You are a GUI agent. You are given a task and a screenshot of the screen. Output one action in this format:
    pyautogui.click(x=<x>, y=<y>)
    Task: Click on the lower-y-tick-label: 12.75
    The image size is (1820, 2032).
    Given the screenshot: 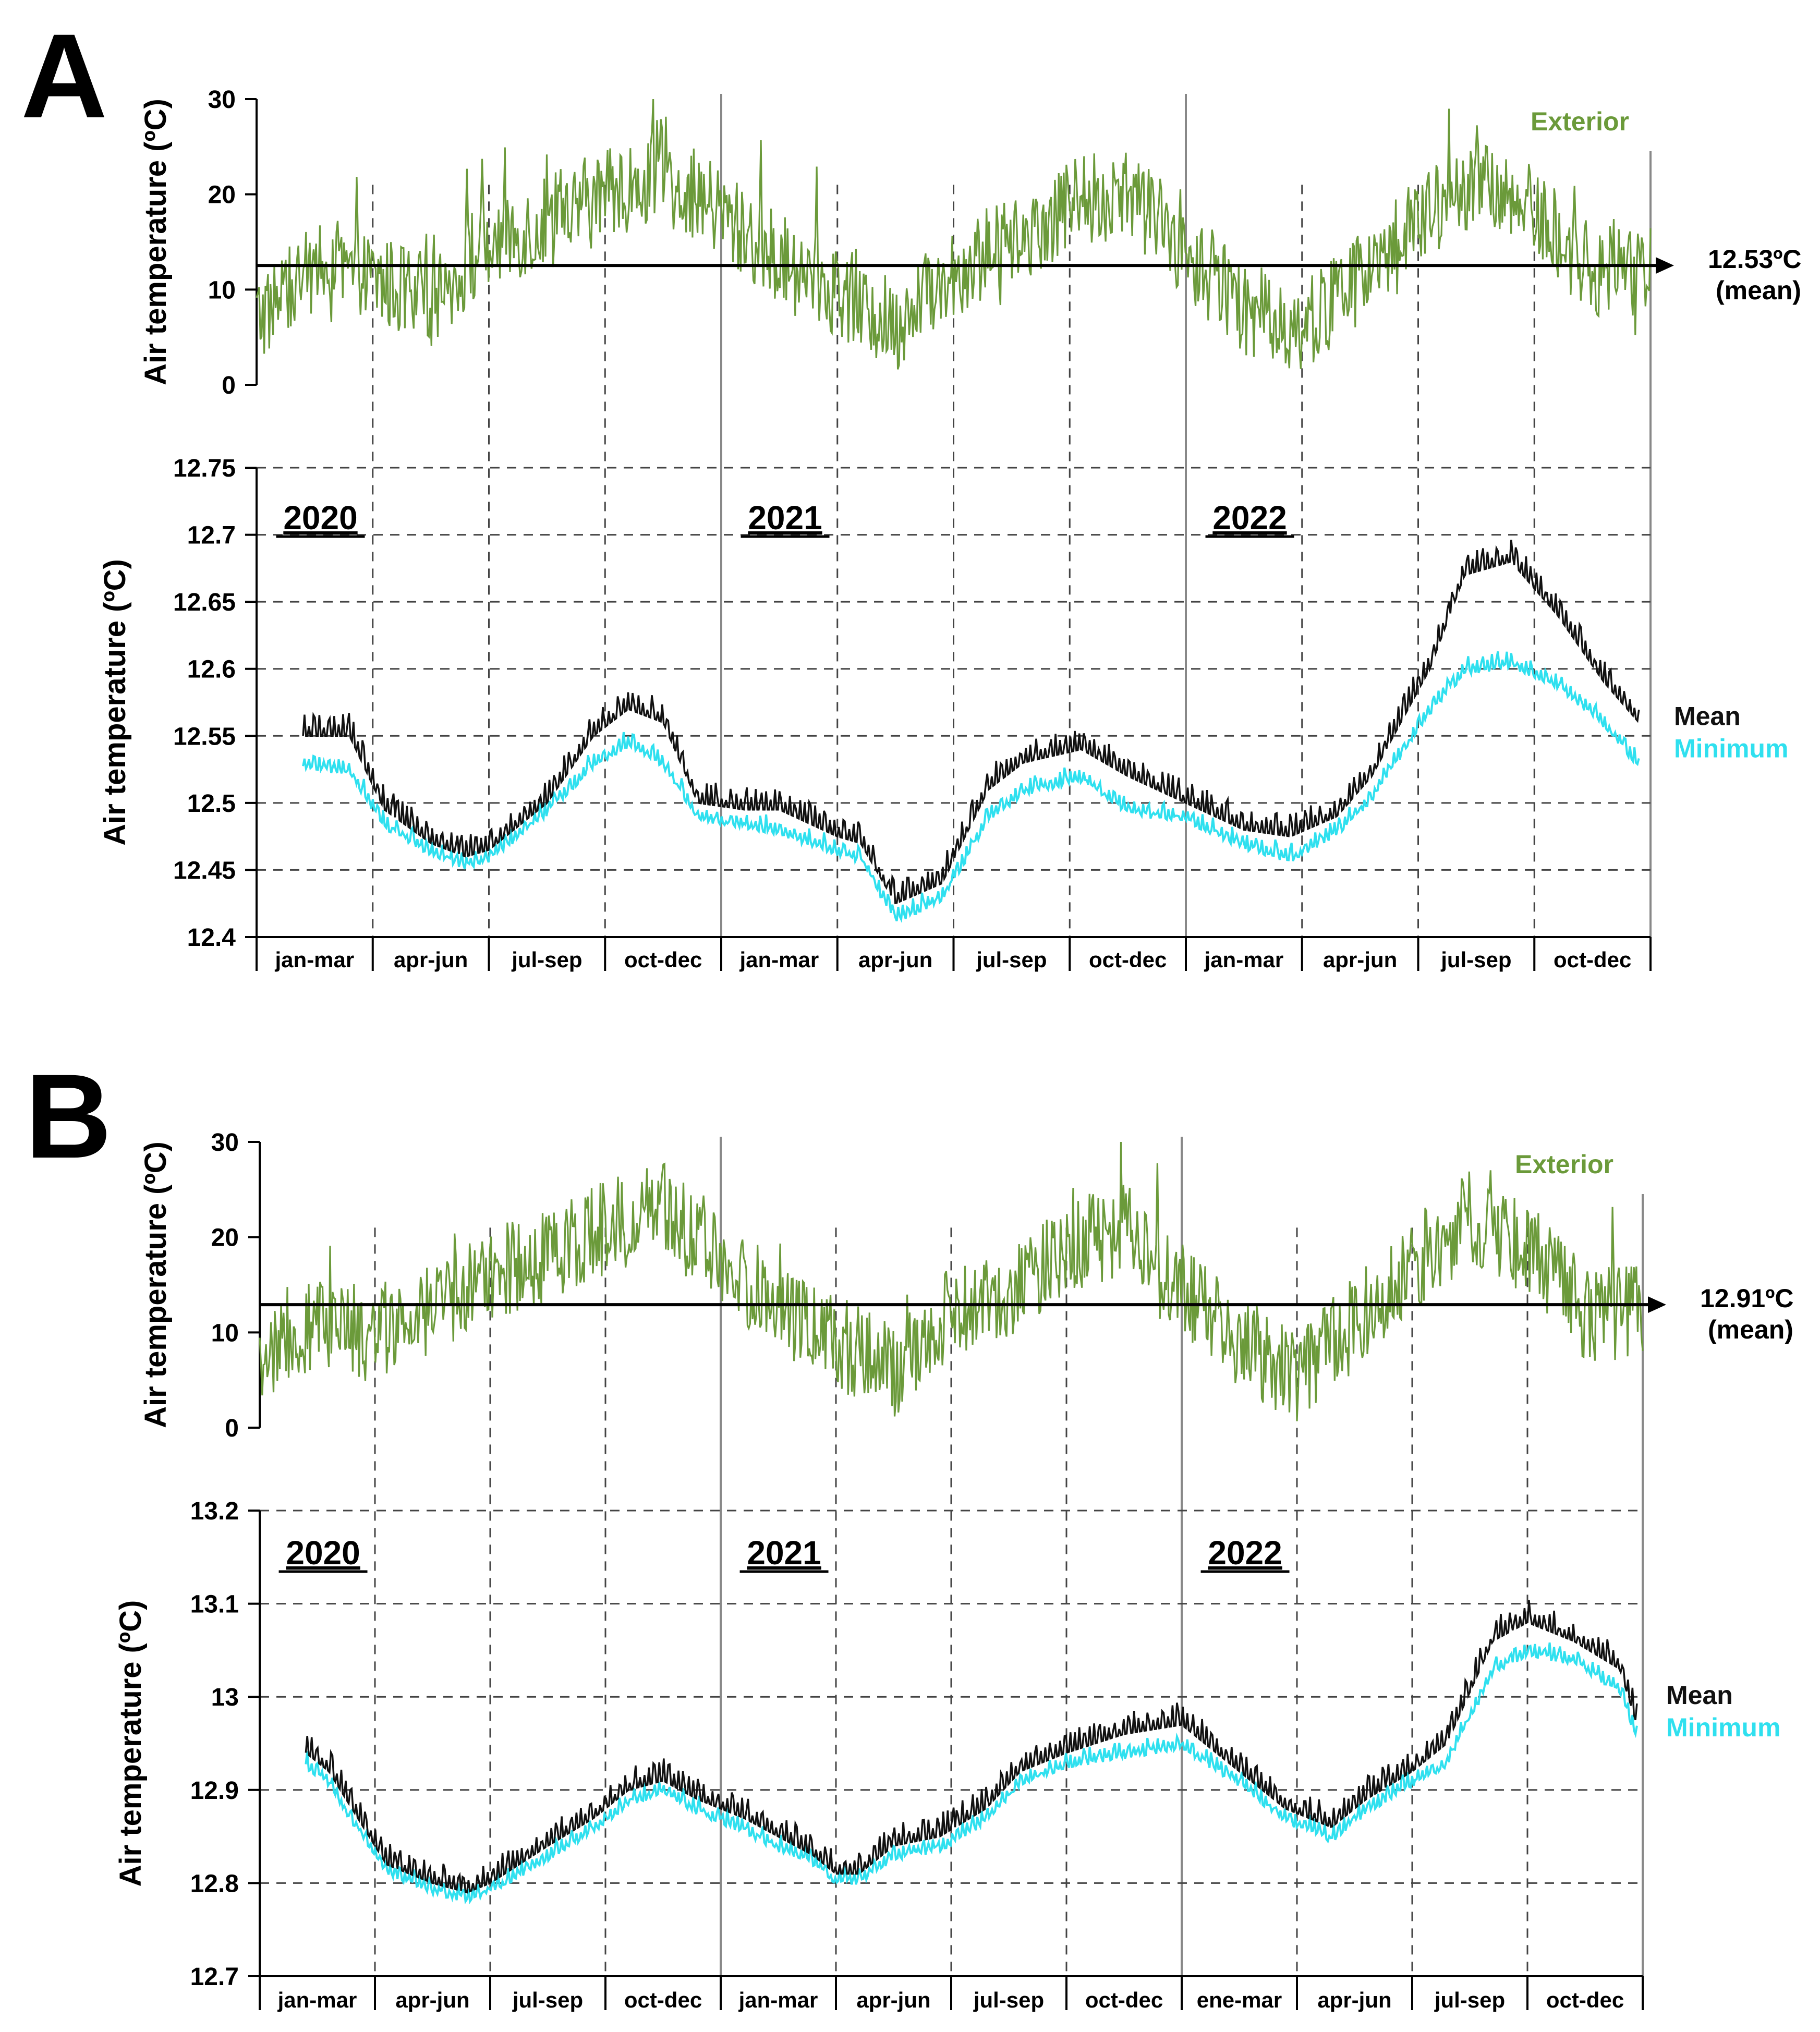 What is the action you would take?
    pyautogui.click(x=204, y=468)
    